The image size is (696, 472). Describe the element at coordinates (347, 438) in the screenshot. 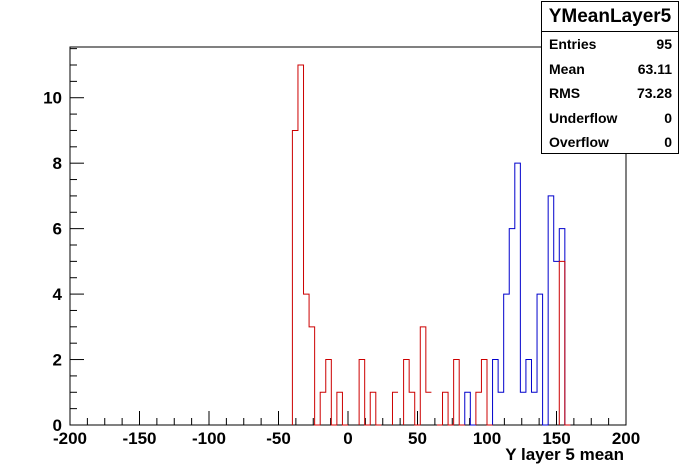

I see `x-tick-label: 0` at that location.